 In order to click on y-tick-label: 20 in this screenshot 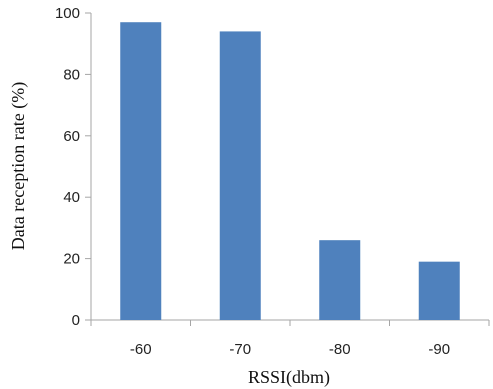, I will do `click(71, 259)`.